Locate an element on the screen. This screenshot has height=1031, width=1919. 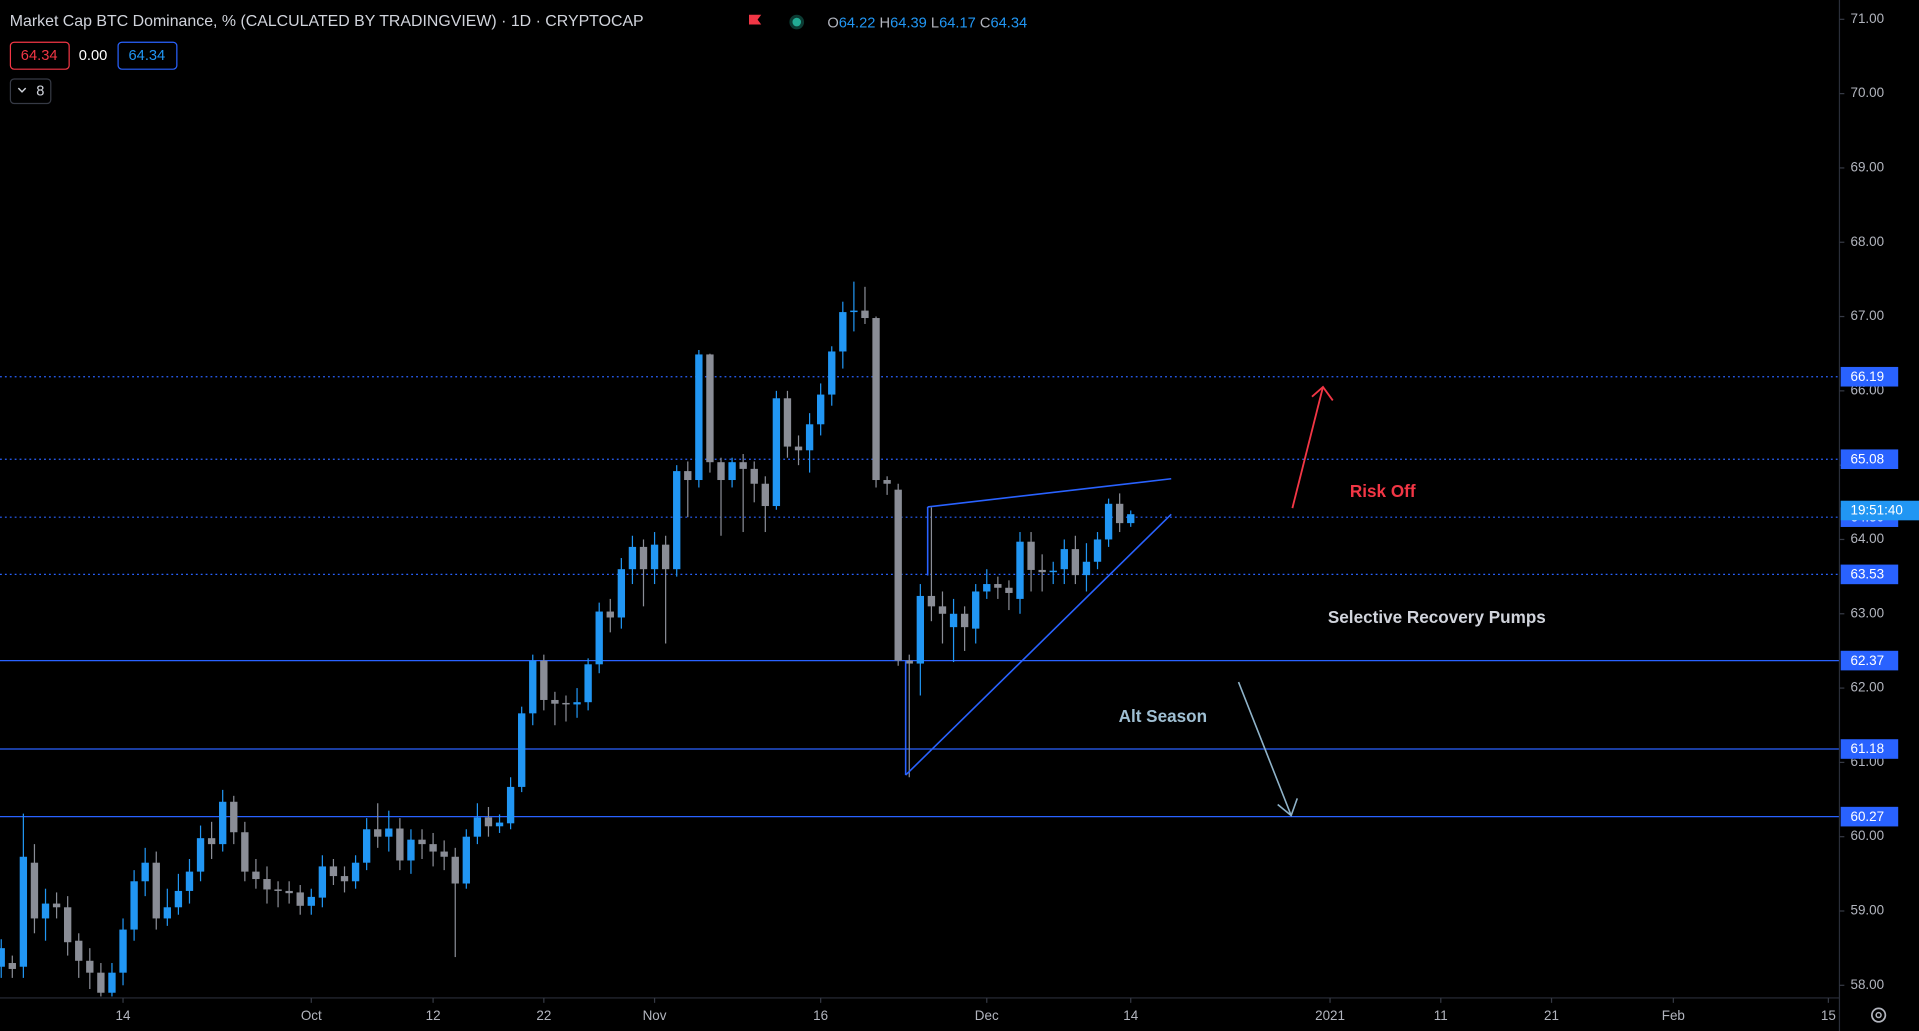
settings-icon is located at coordinates (1879, 1015).